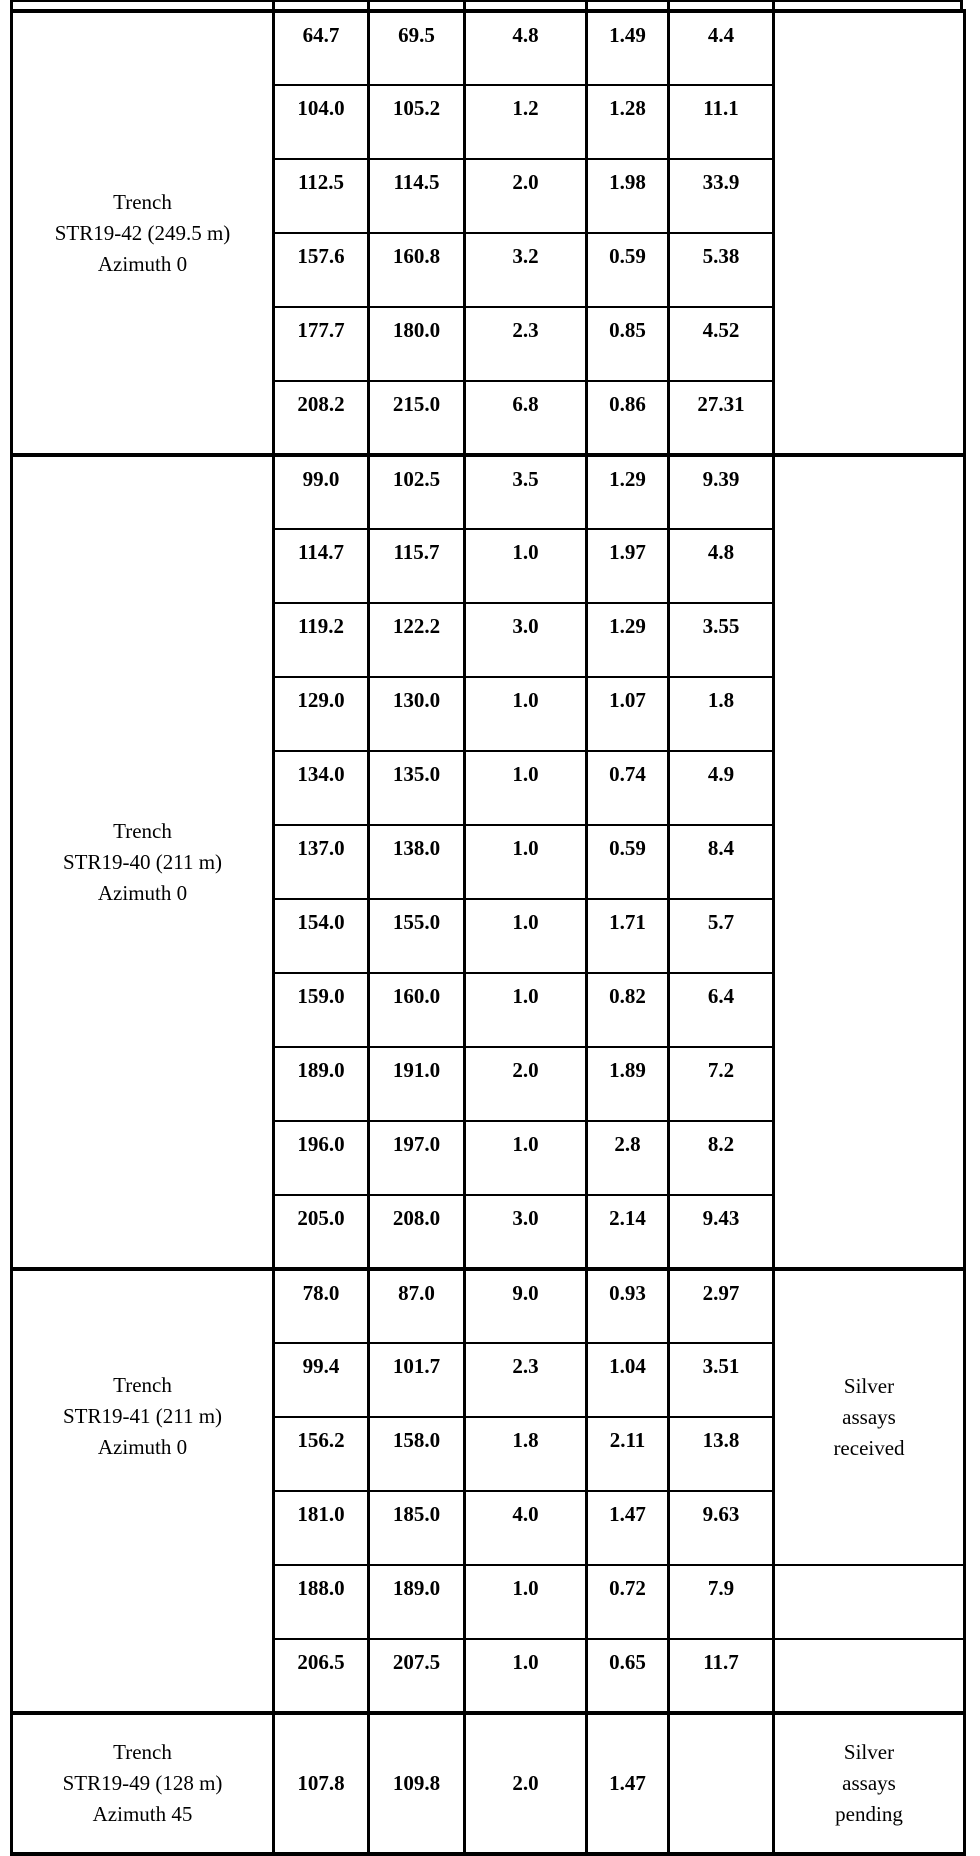  I want to click on cell-grade_b: 9.43, so click(721, 1232).